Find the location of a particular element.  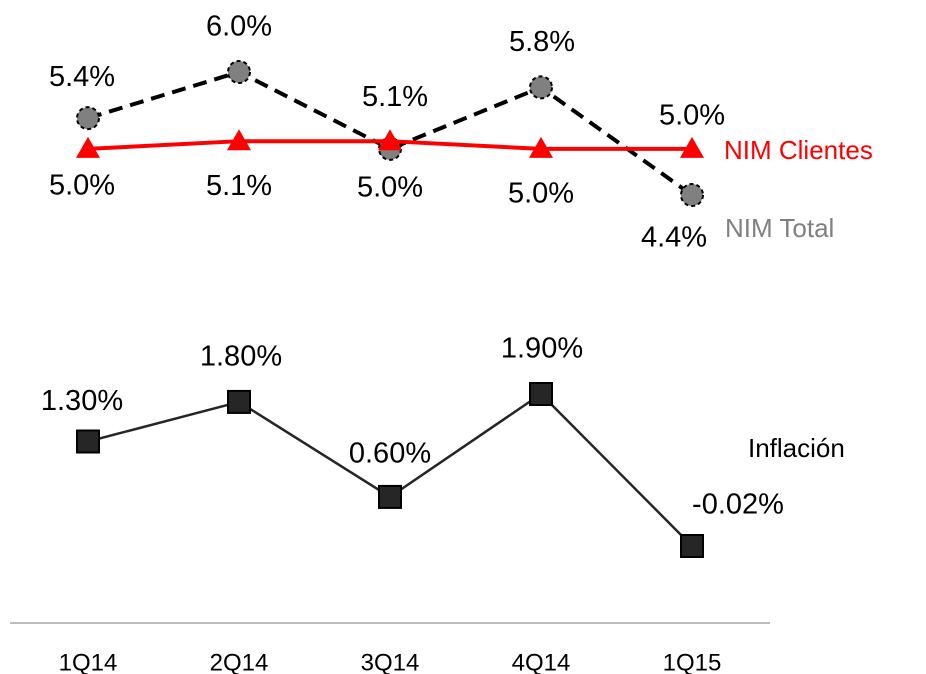

x-tick-label: 4Q14 is located at coordinates (541, 661).